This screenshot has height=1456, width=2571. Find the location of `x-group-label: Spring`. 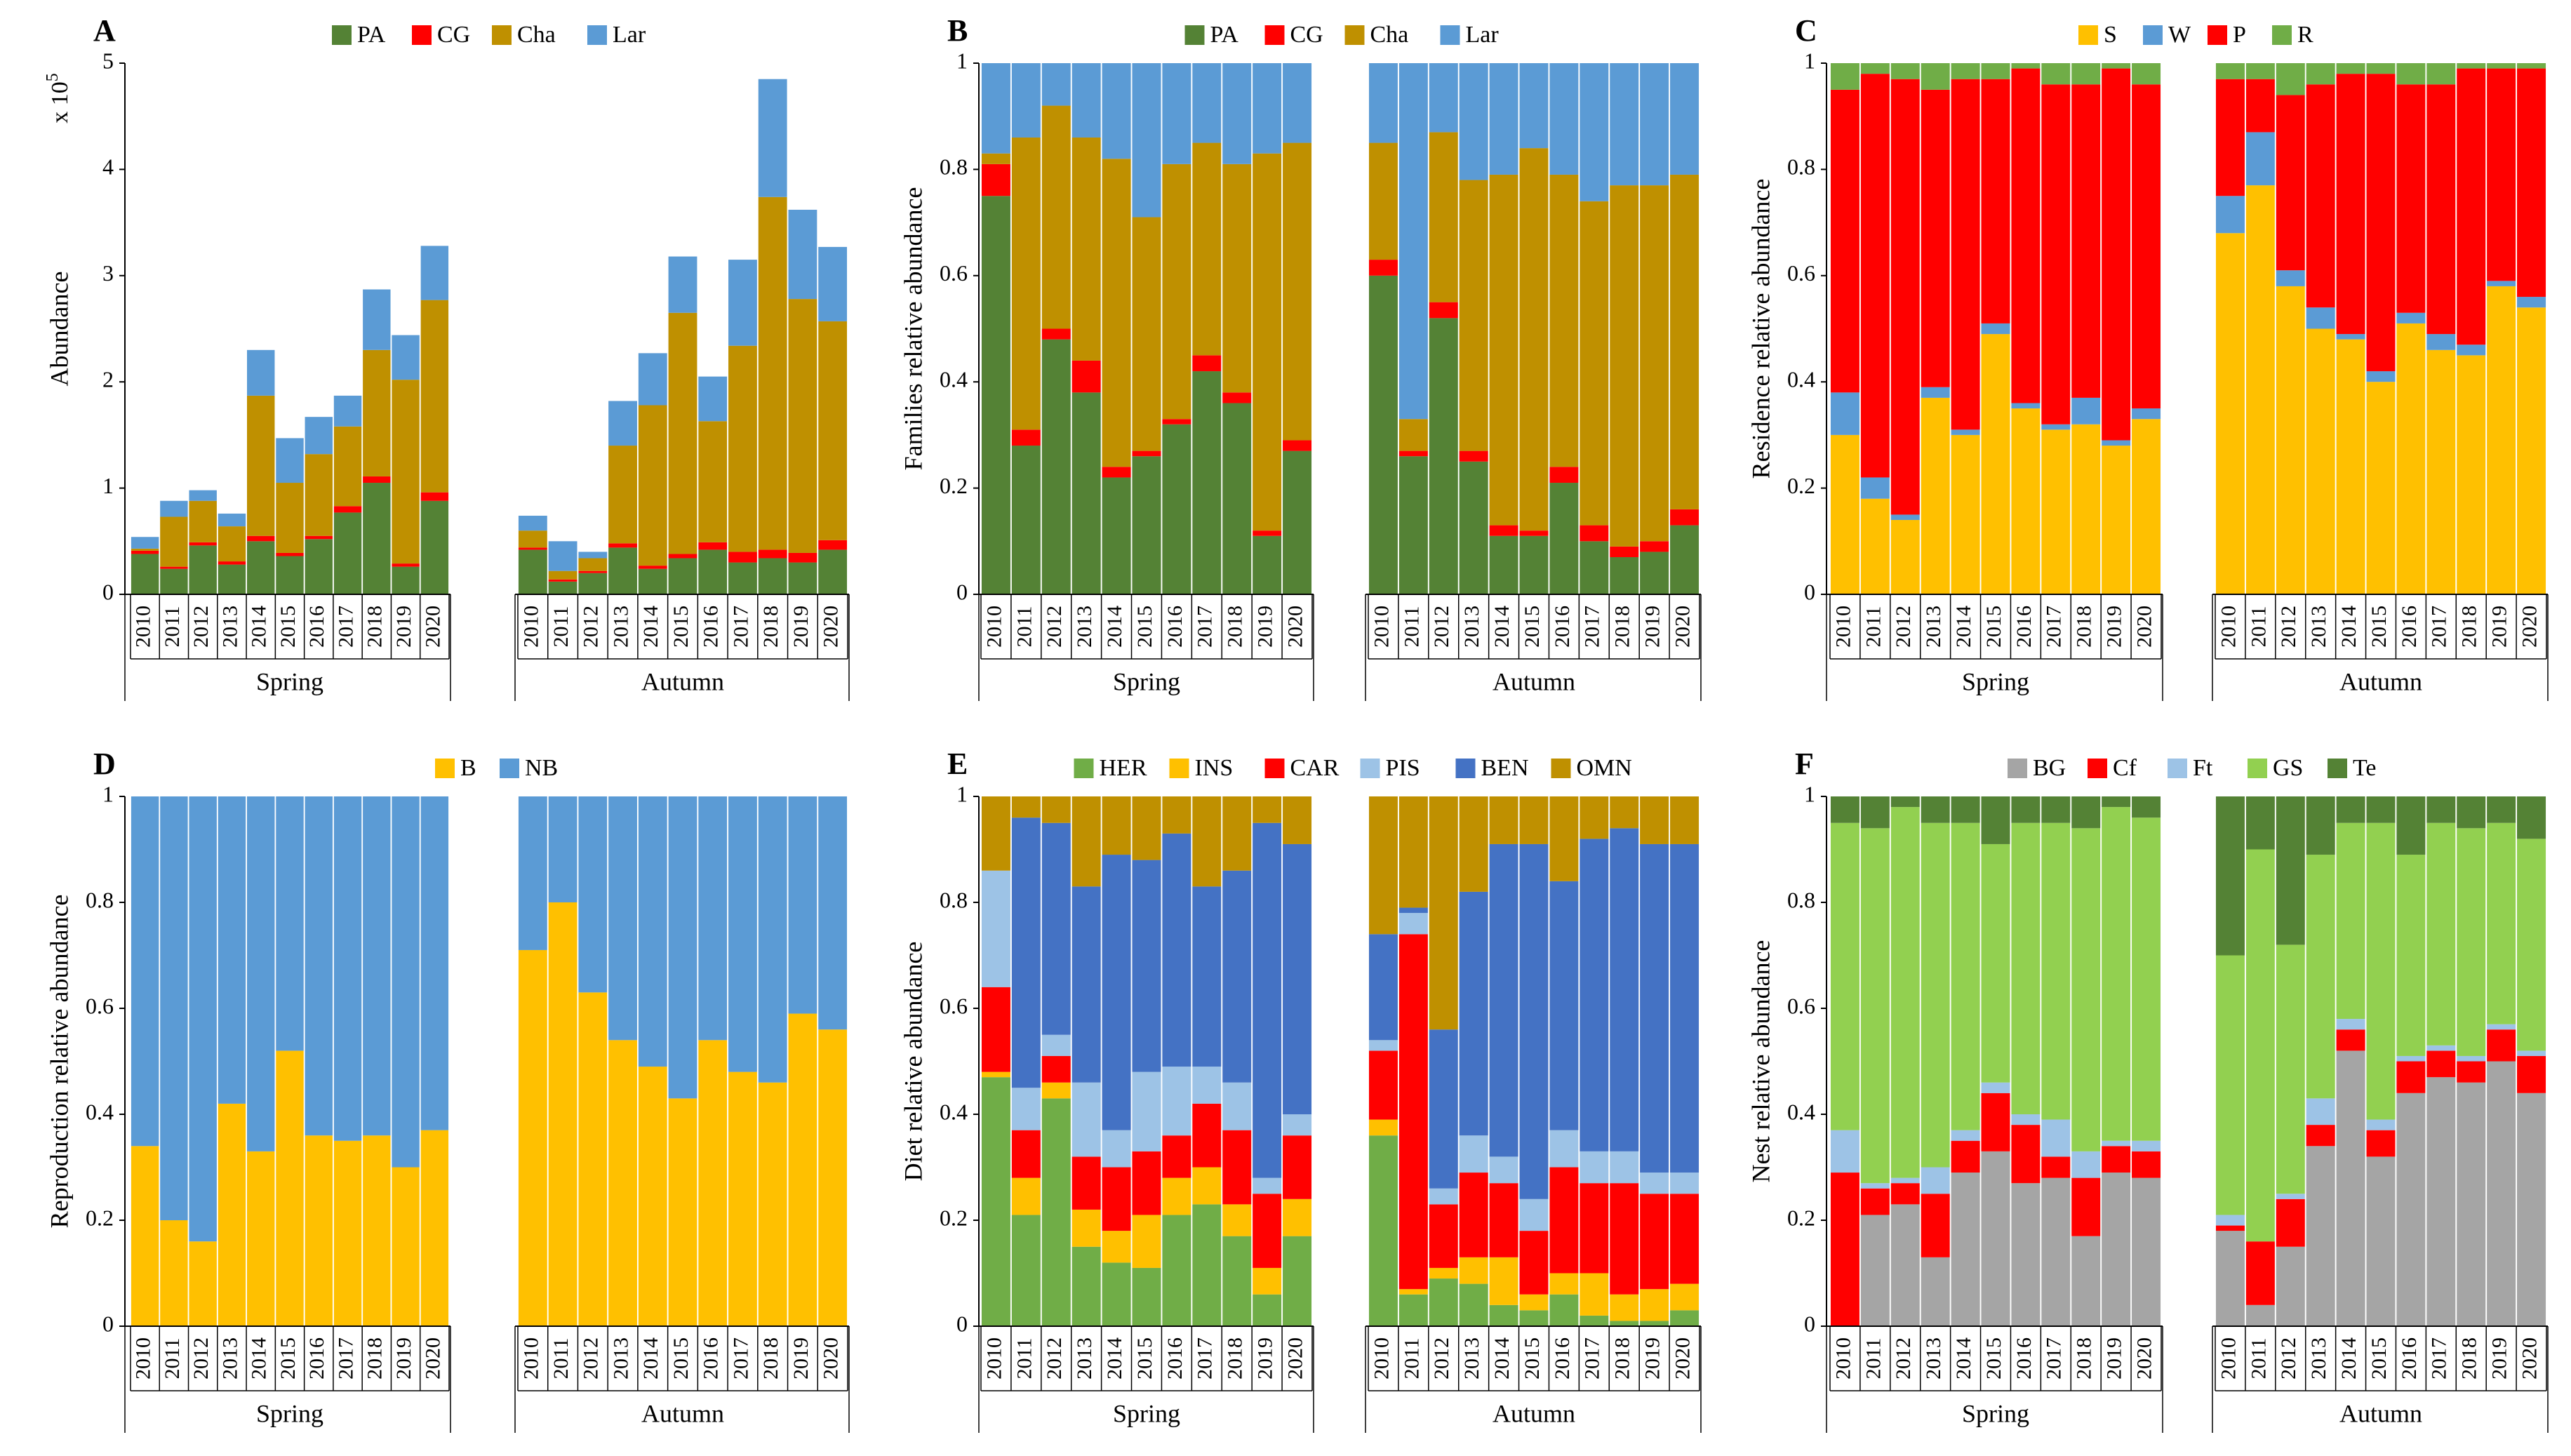

x-group-label: Spring is located at coordinates (1146, 681).